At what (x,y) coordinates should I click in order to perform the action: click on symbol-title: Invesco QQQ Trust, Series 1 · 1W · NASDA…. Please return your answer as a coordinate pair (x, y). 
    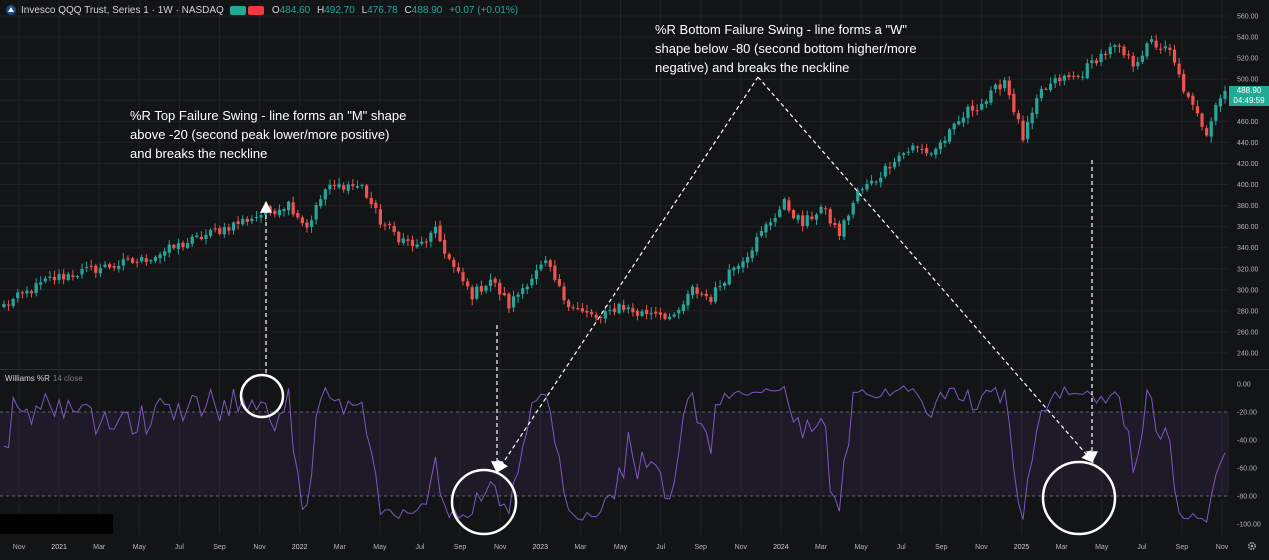
    Looking at the image, I should click on (122, 10).